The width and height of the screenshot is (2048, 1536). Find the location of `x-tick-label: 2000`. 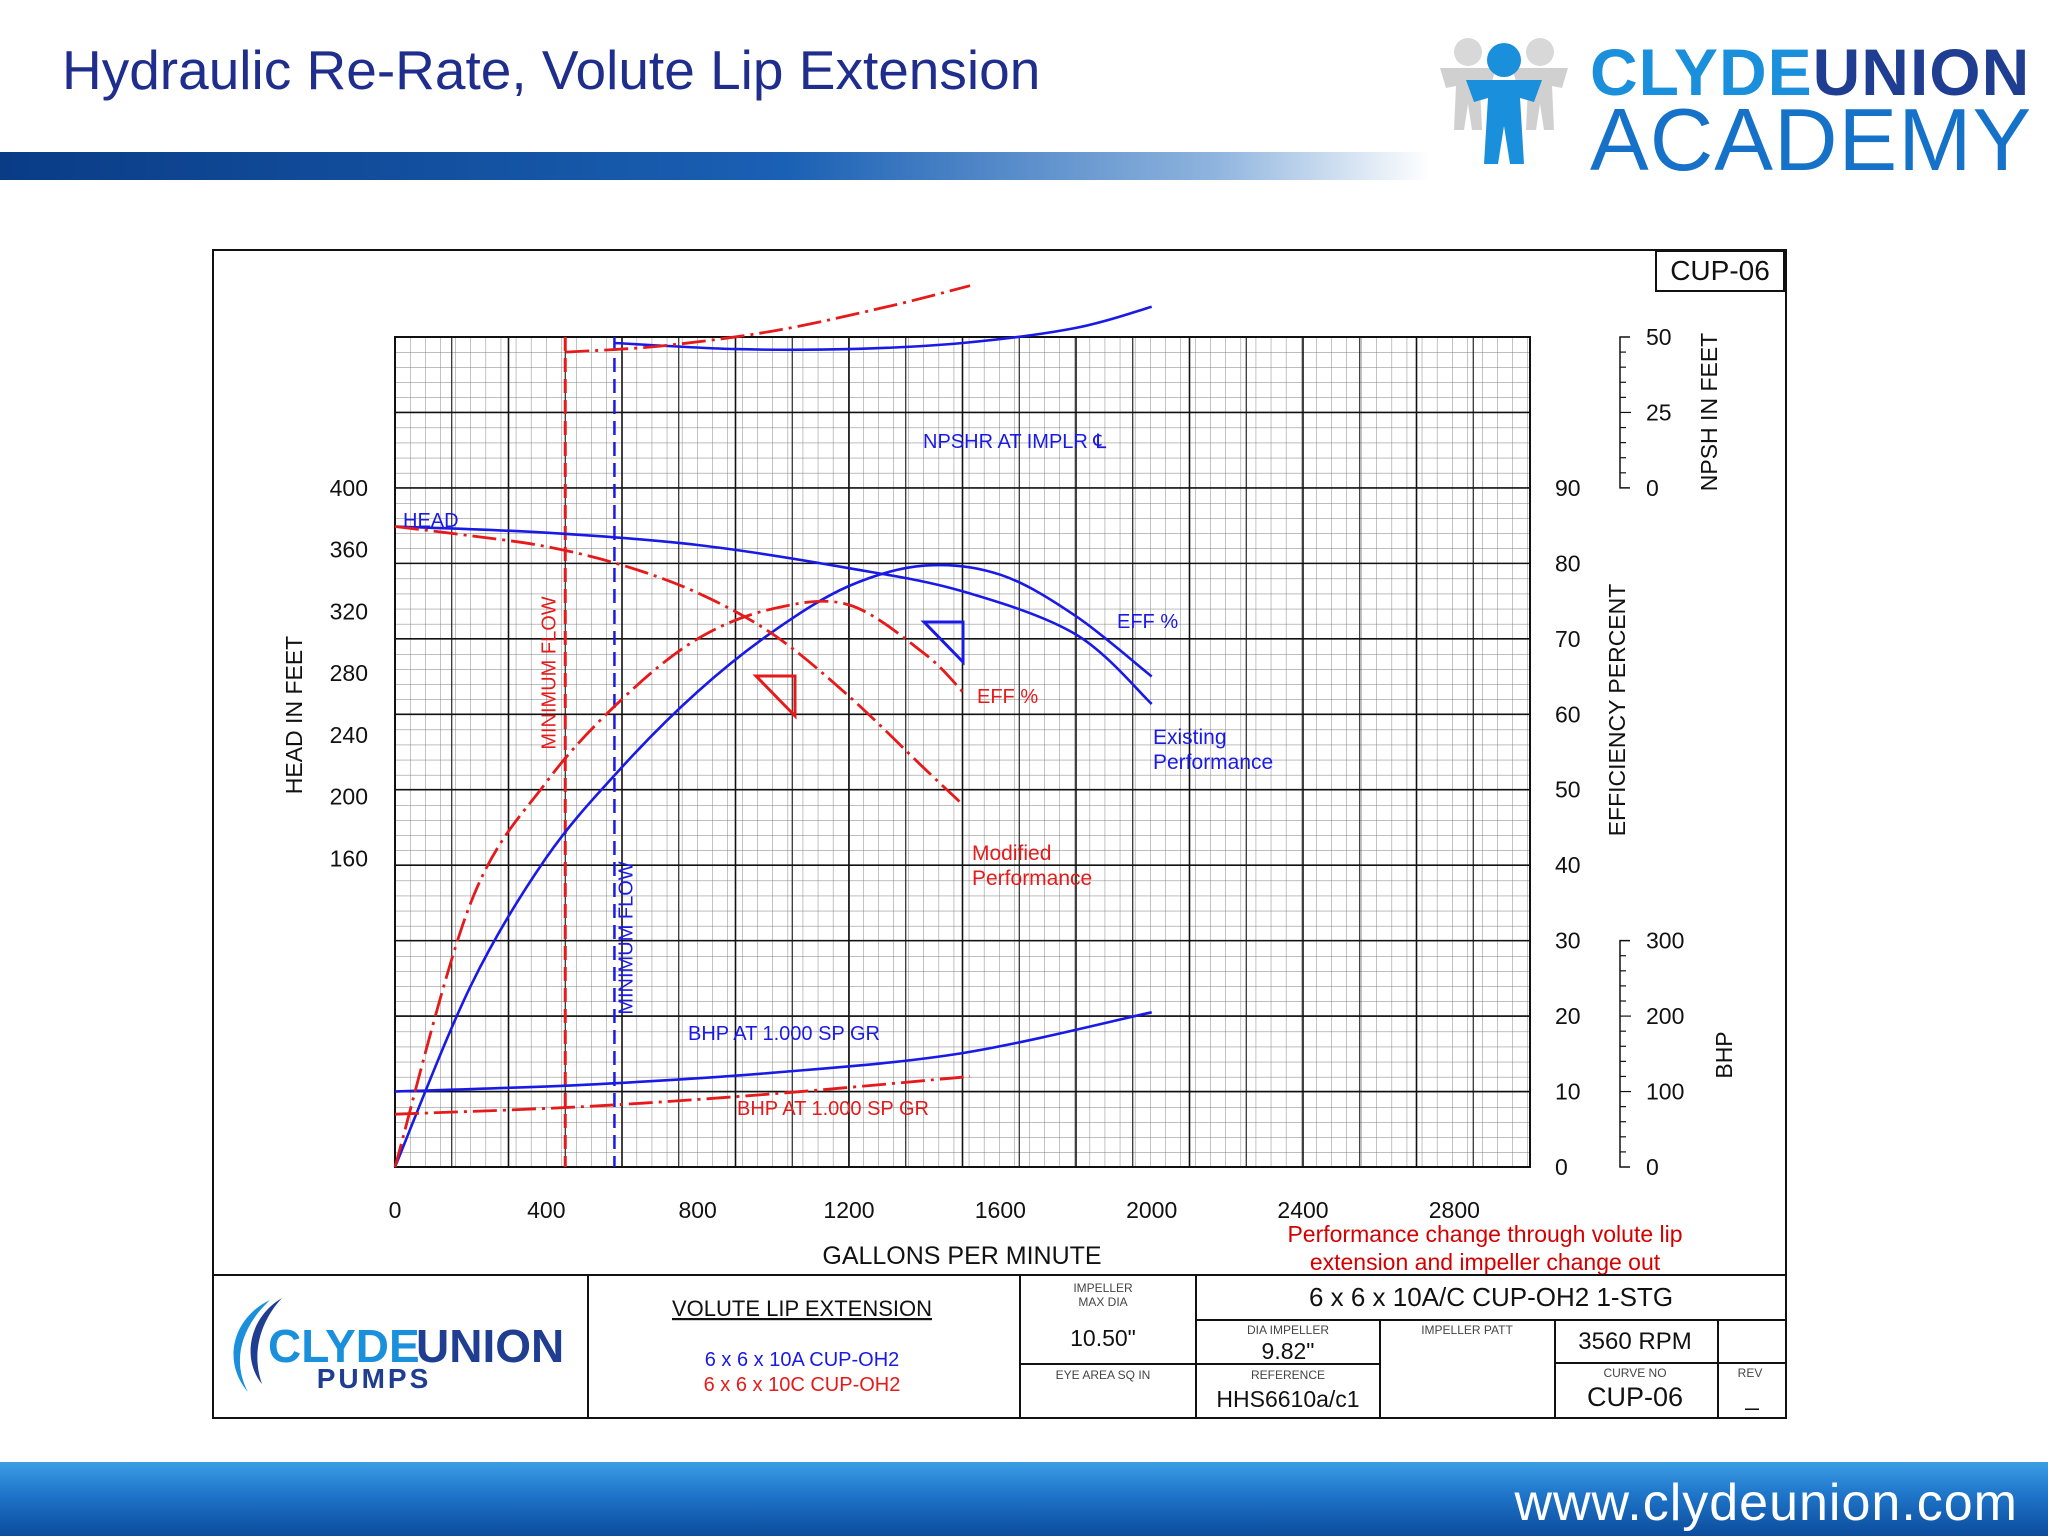

x-tick-label: 2000 is located at coordinates (1151, 1210).